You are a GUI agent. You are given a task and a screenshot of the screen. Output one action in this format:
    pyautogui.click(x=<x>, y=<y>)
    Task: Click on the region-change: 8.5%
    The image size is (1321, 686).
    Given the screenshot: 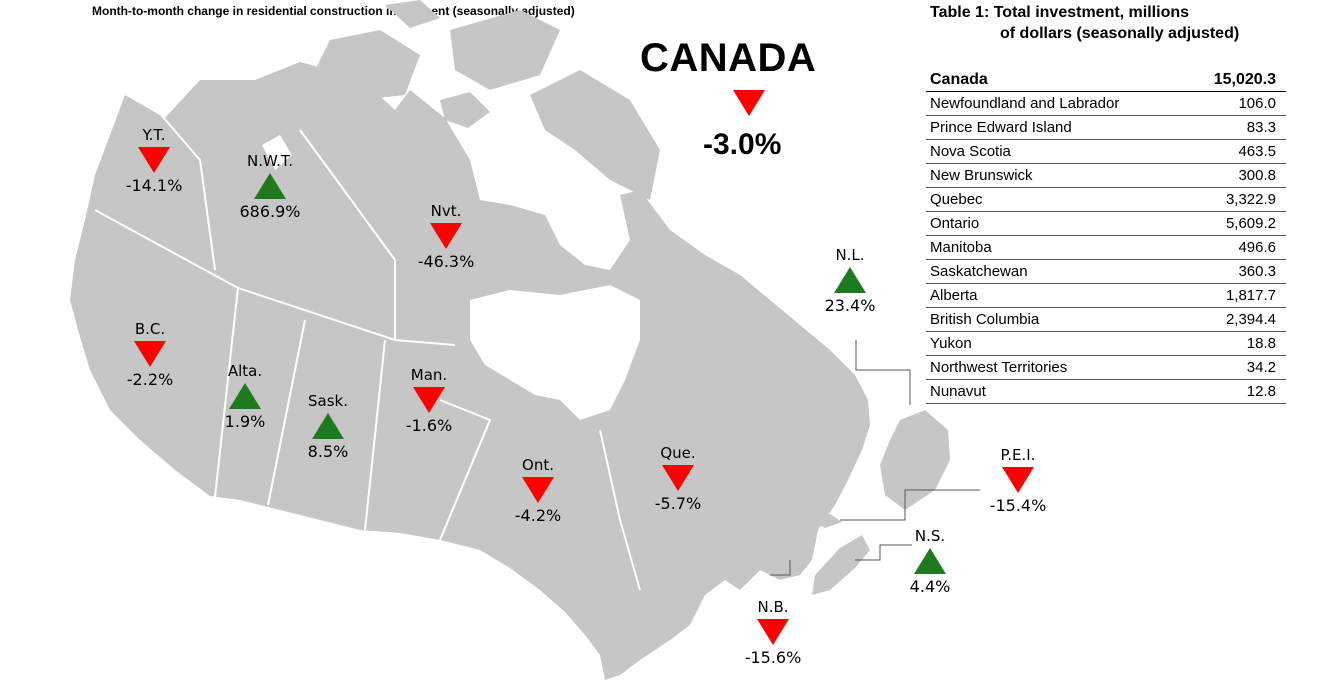 What is the action you would take?
    pyautogui.click(x=328, y=451)
    